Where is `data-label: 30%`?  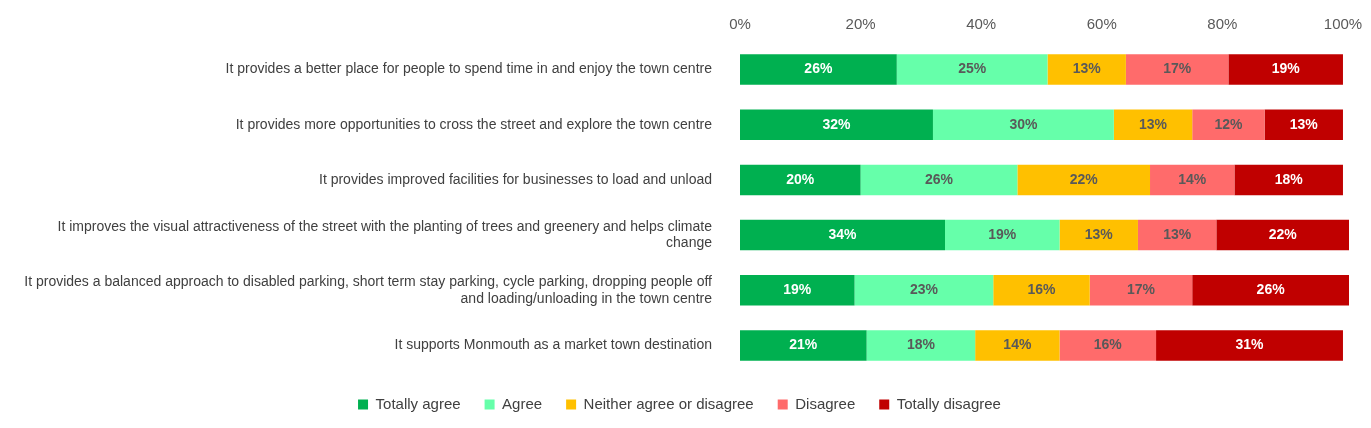 data-label: 30% is located at coordinates (1023, 123).